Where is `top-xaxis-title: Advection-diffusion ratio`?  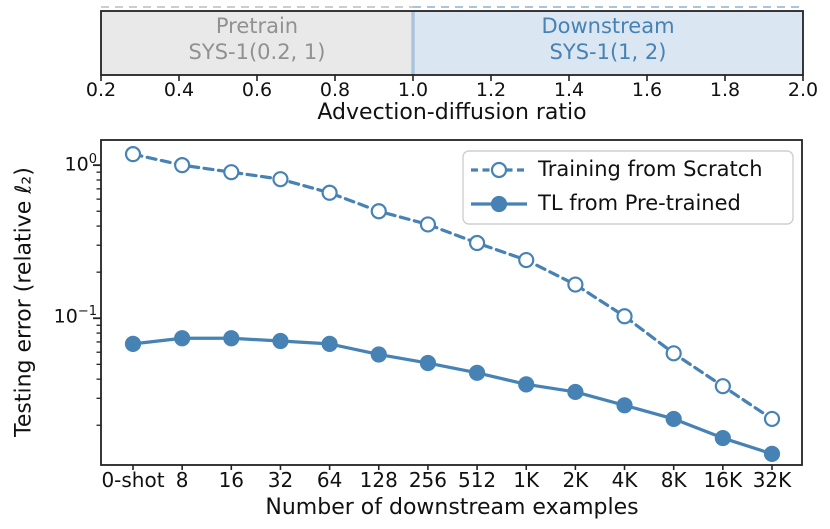 top-xaxis-title: Advection-diffusion ratio is located at coordinates (452, 112).